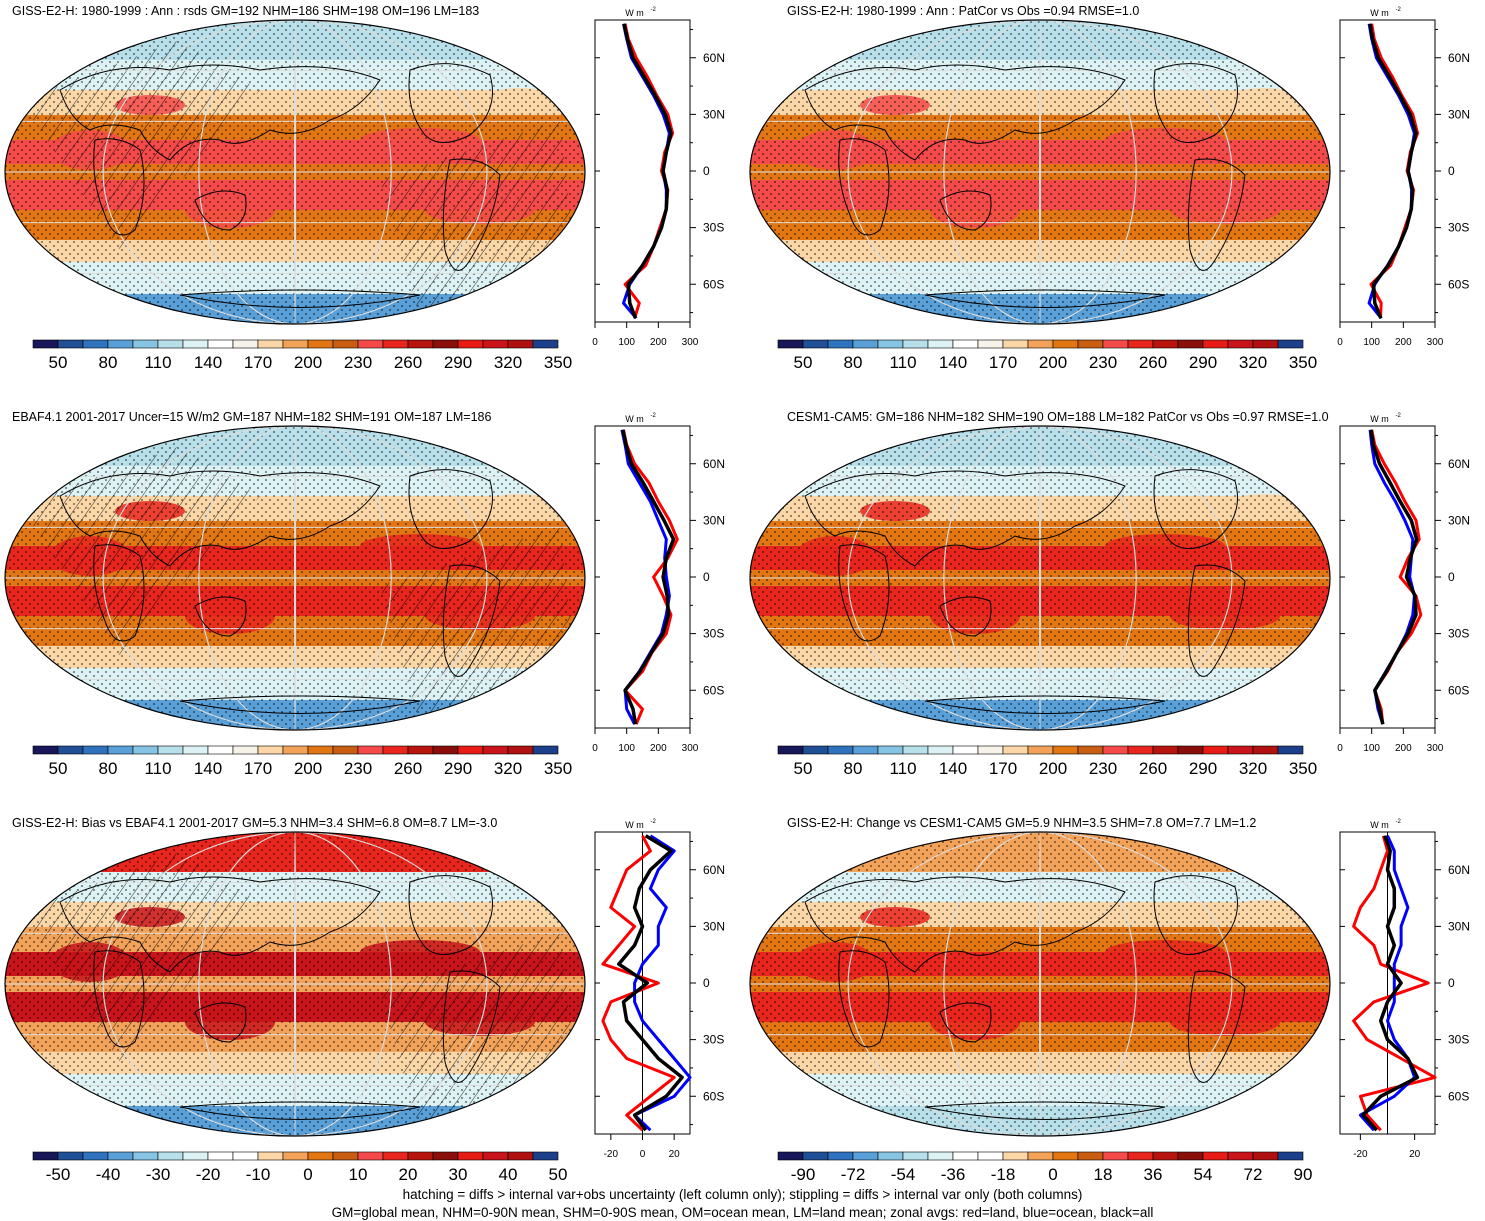  Describe the element at coordinates (58, 1174) in the screenshot. I see `colorbar-label: -50` at that location.